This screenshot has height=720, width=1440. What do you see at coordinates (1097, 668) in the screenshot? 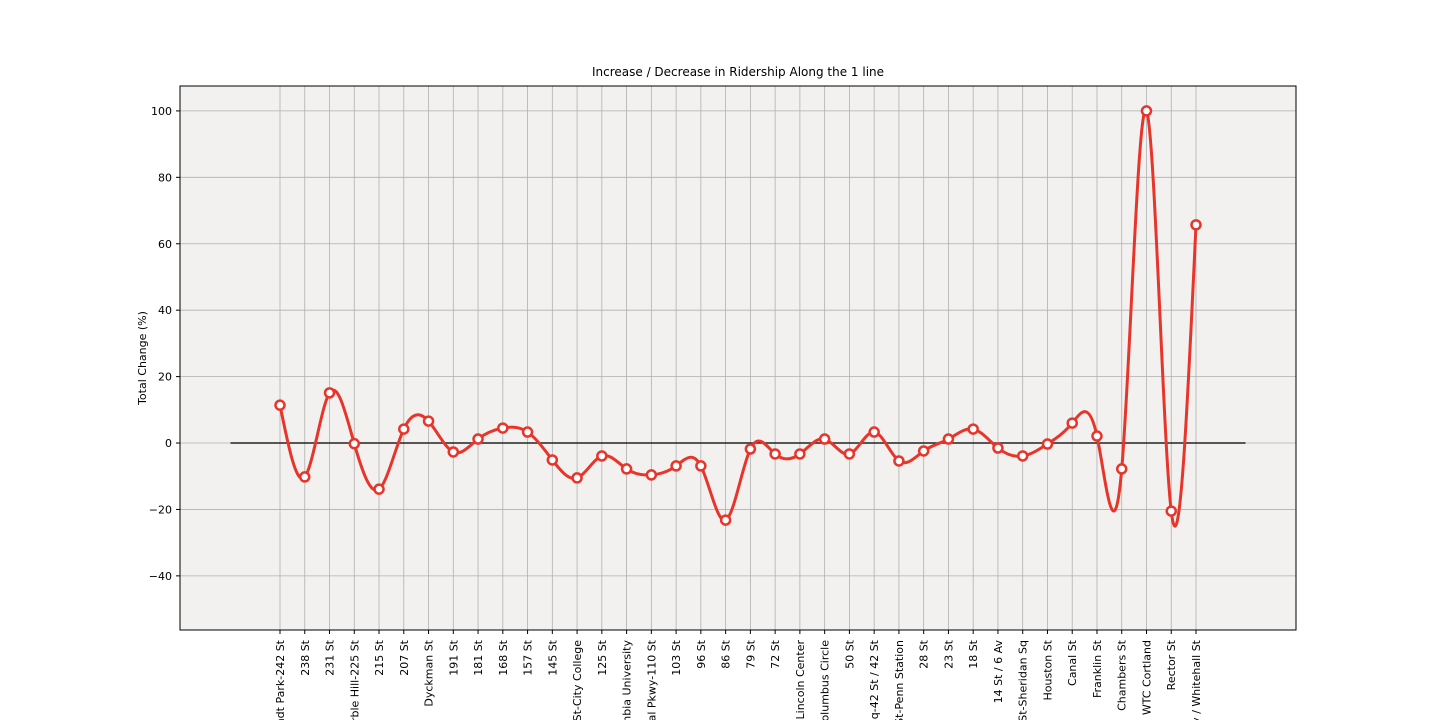
I see `x-tick-label: Franklin St` at bounding box center [1097, 668].